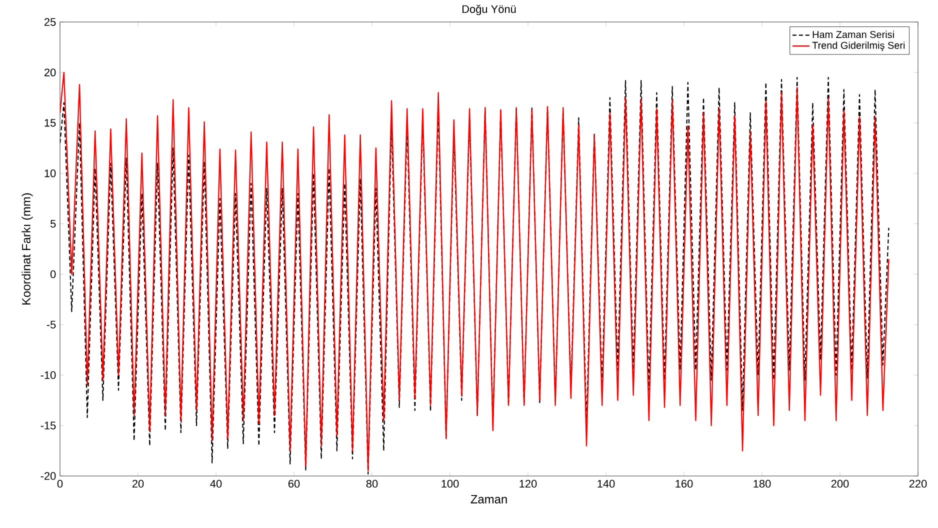  Describe the element at coordinates (450, 484) in the screenshot. I see `x-tick-label: 100` at that location.